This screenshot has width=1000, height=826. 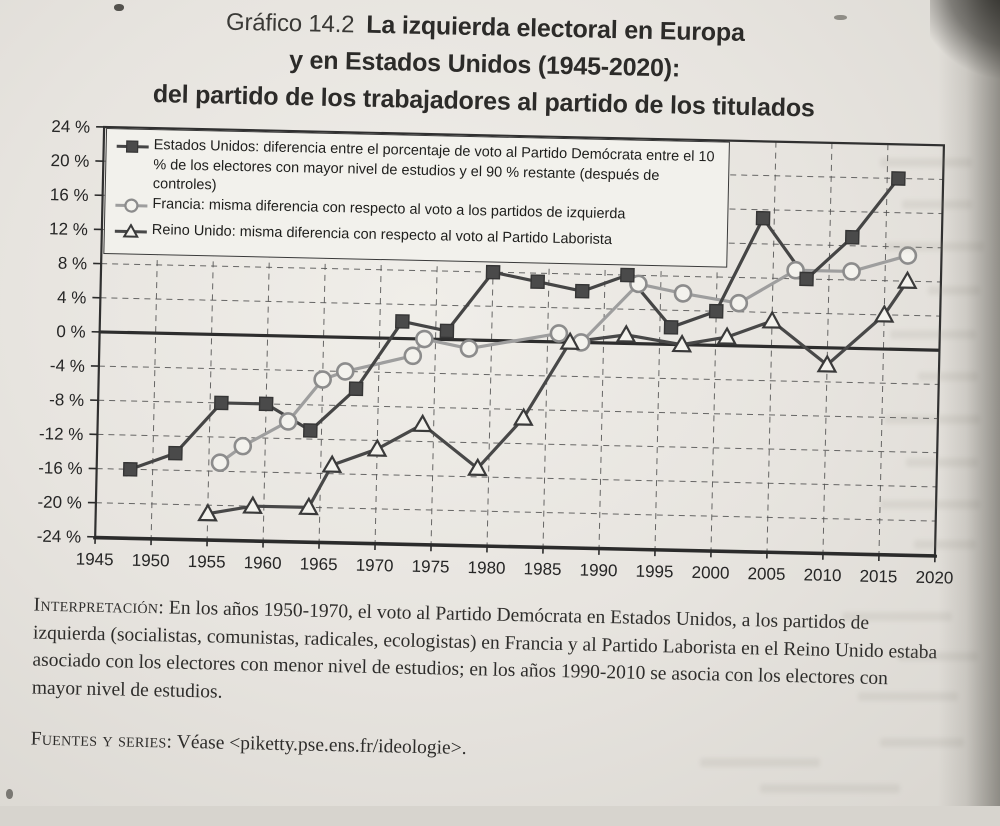 I want to click on y-tick-label: -20 %, so click(x=59, y=502).